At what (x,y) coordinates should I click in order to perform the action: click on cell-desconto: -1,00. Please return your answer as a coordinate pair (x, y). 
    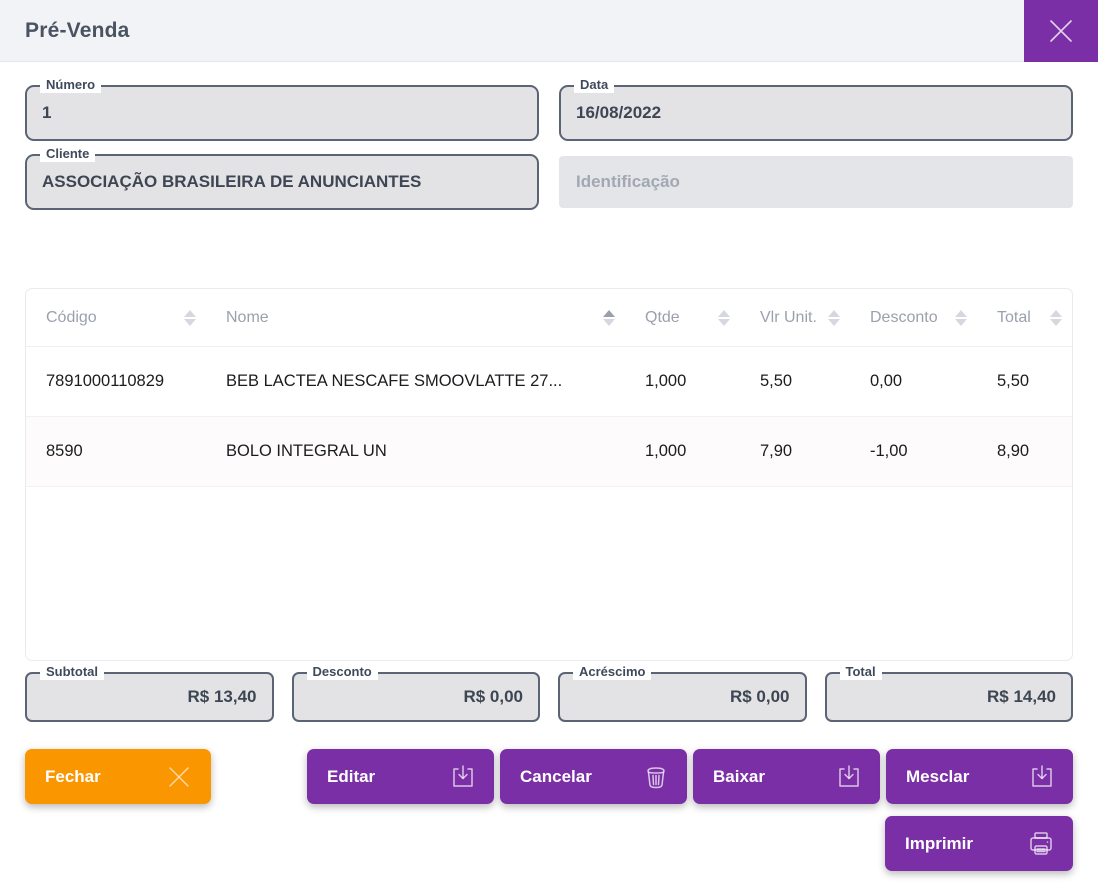
    Looking at the image, I should click on (889, 451).